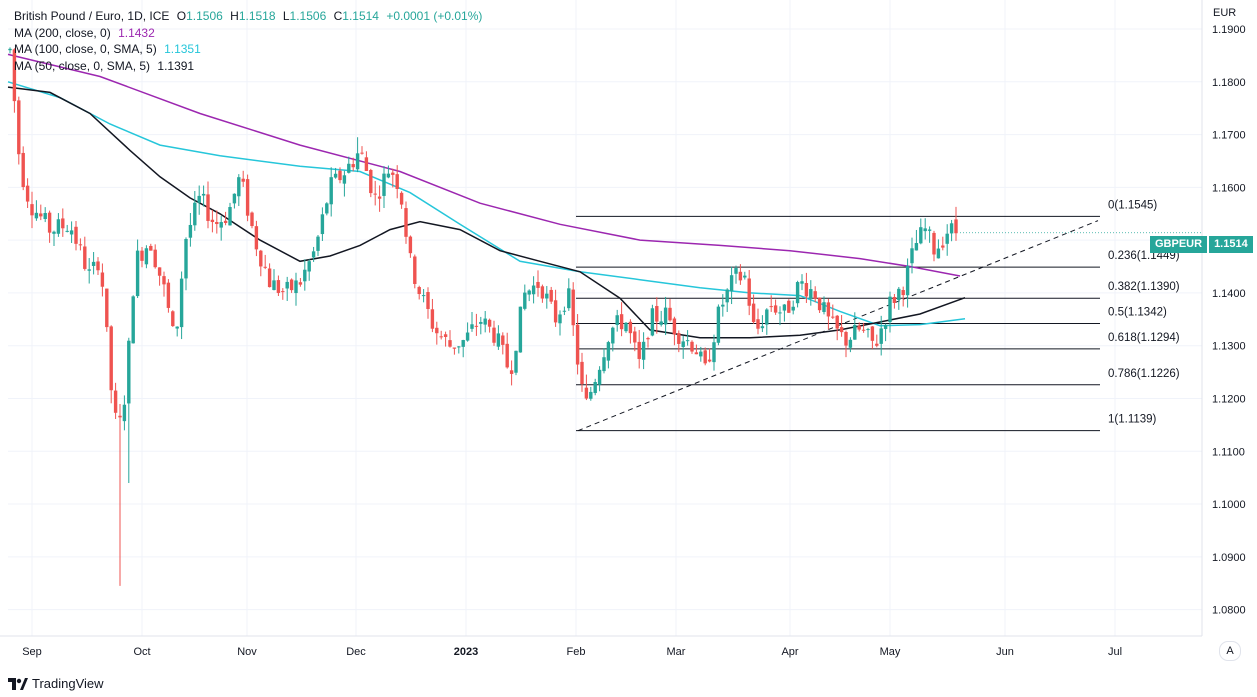  Describe the element at coordinates (141, 652) in the screenshot. I see `x-tick-label: Oct` at that location.